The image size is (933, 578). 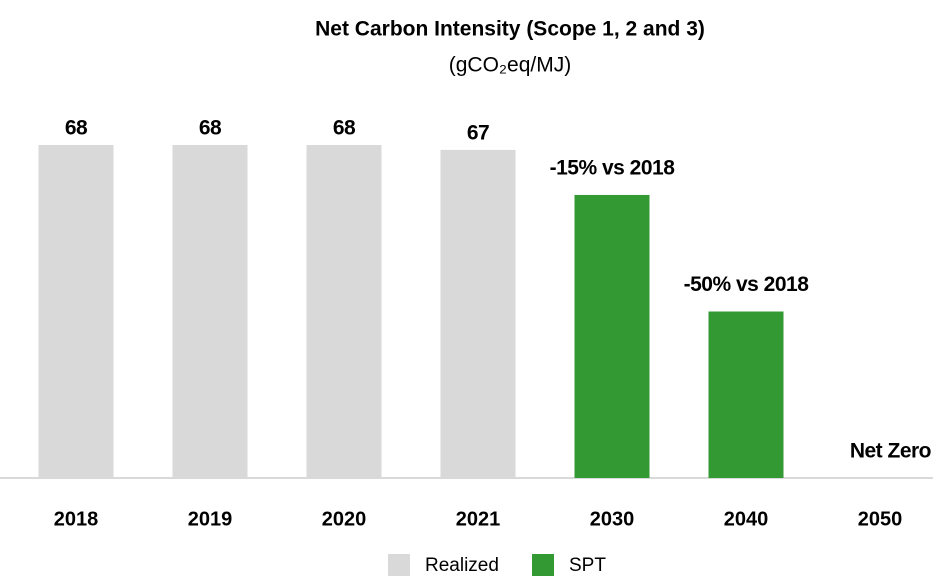 I want to click on x-tick-label: 2050, so click(x=880, y=519).